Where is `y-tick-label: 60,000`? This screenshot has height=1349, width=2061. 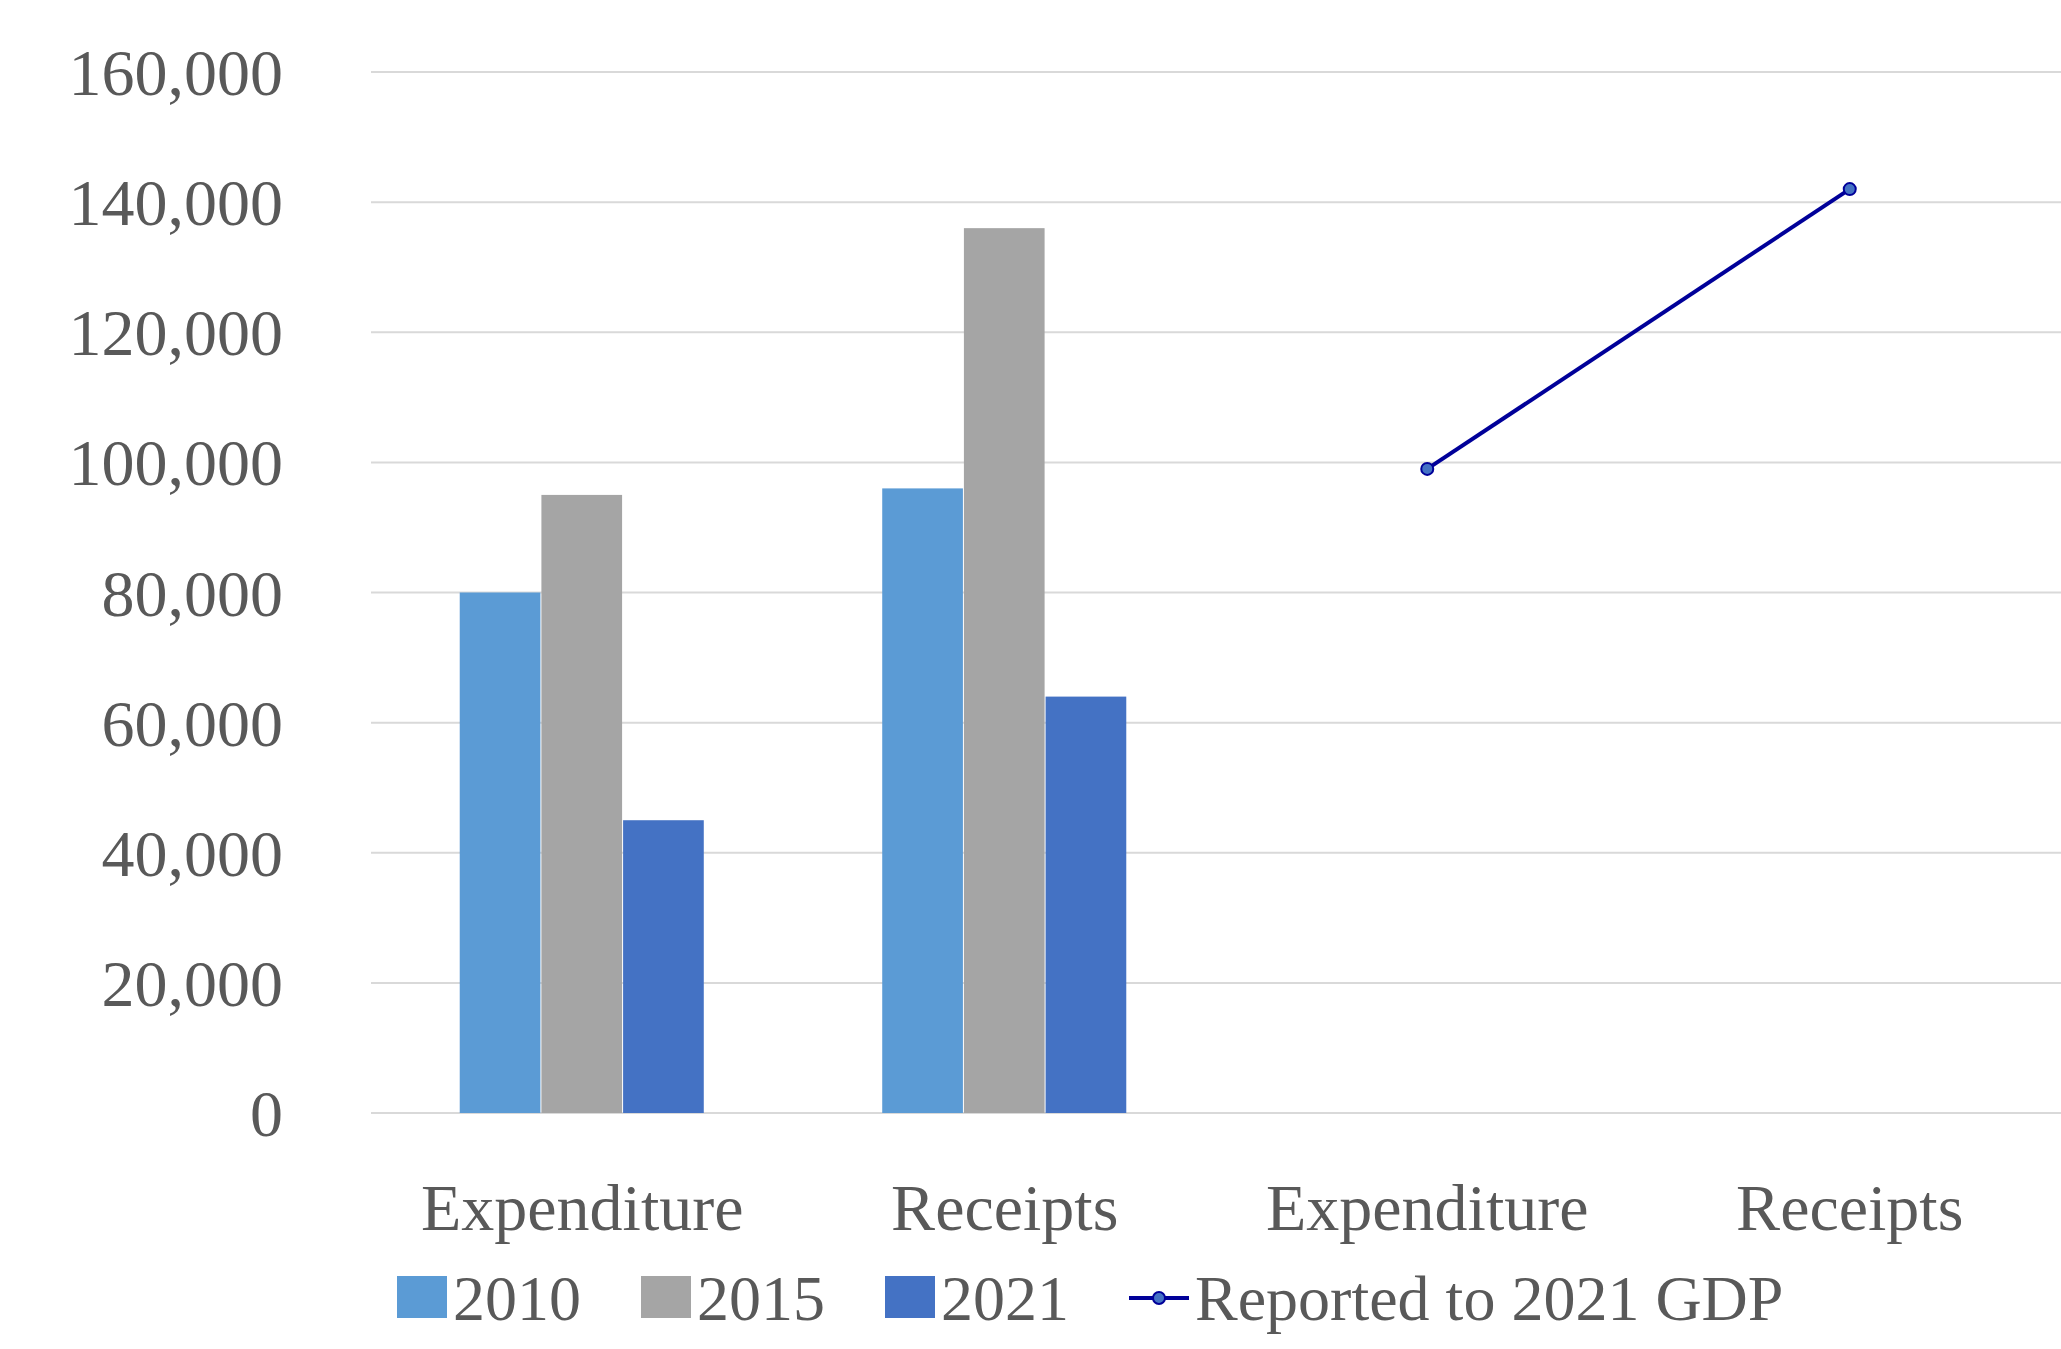
y-tick-label: 60,000 is located at coordinates (192, 723).